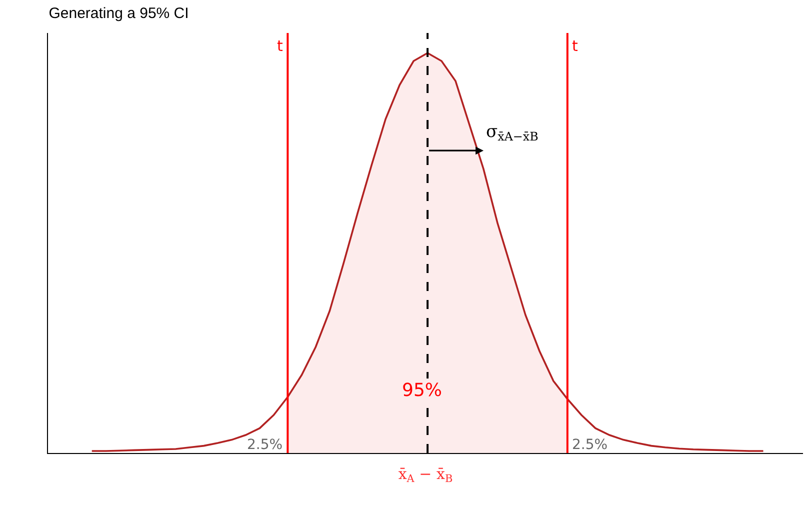 Image resolution: width=812 pixels, height=516 pixels. What do you see at coordinates (512, 133) in the screenshot?
I see `annotation: σ$_{x̄A−x̄B}$` at bounding box center [512, 133].